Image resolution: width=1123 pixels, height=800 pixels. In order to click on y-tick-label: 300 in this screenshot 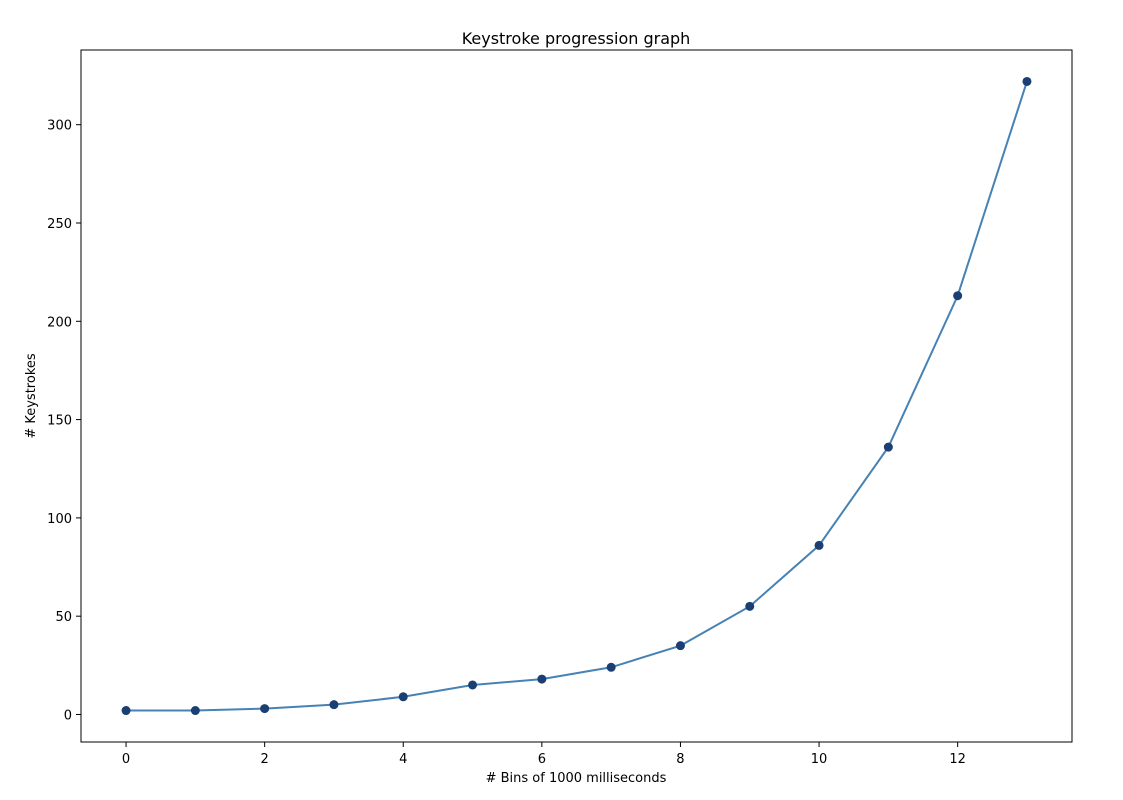, I will do `click(59, 126)`.